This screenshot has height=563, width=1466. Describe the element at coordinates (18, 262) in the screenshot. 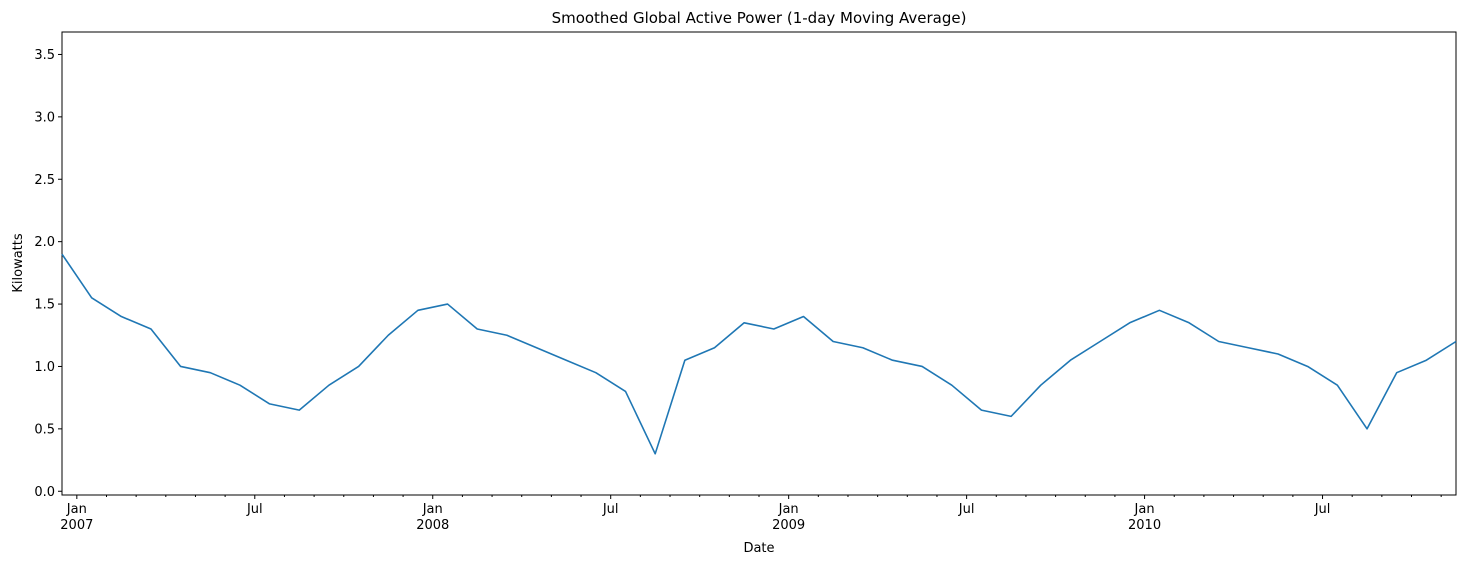

I see `y-axis-label: Kilowatts` at that location.